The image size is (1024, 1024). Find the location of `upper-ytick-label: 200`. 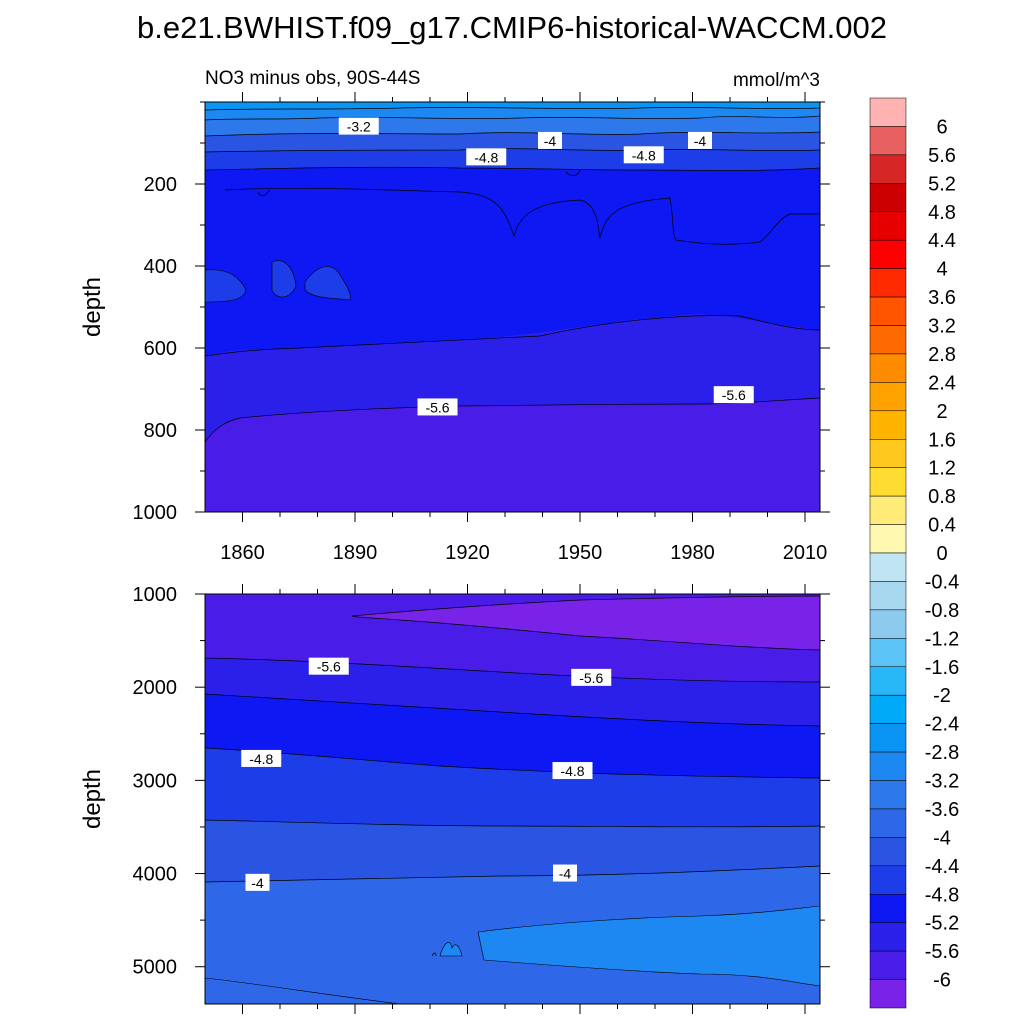

upper-ytick-label: 200 is located at coordinates (160, 185).